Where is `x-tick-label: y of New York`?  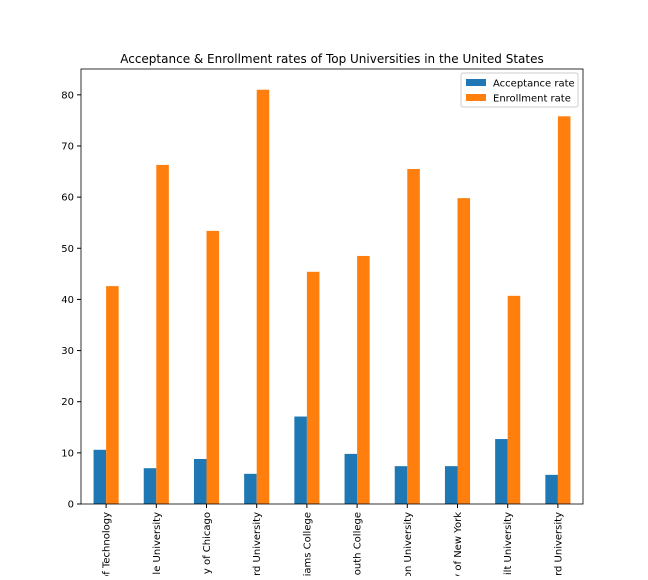 x-tick-label: y of New York is located at coordinates (458, 544).